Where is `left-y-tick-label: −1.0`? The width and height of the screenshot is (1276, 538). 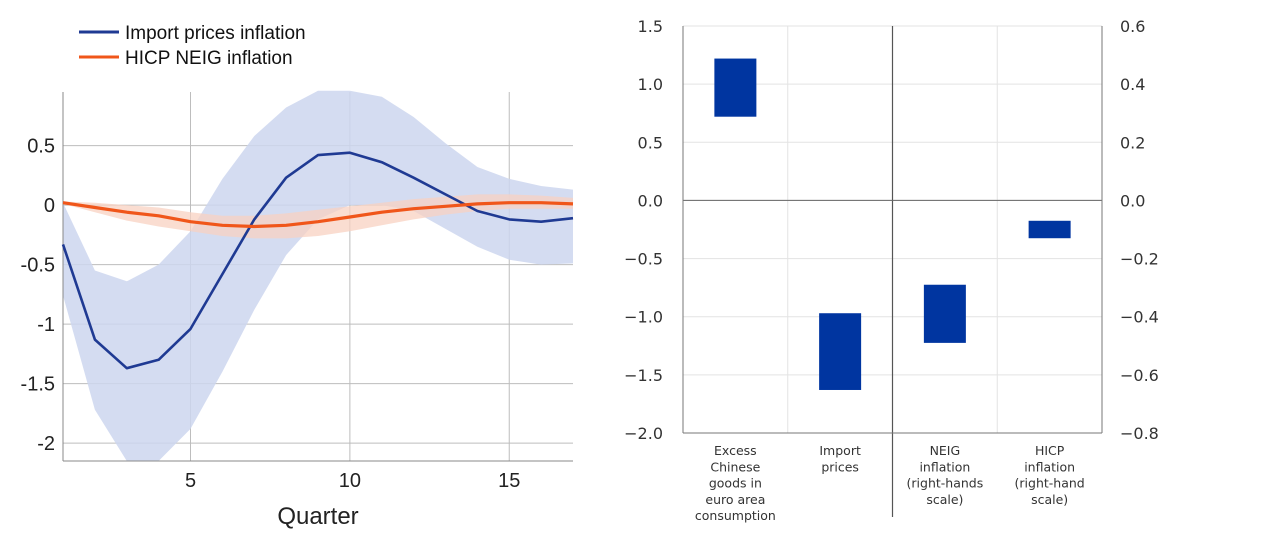
left-y-tick-label: −1.0 is located at coordinates (643, 317).